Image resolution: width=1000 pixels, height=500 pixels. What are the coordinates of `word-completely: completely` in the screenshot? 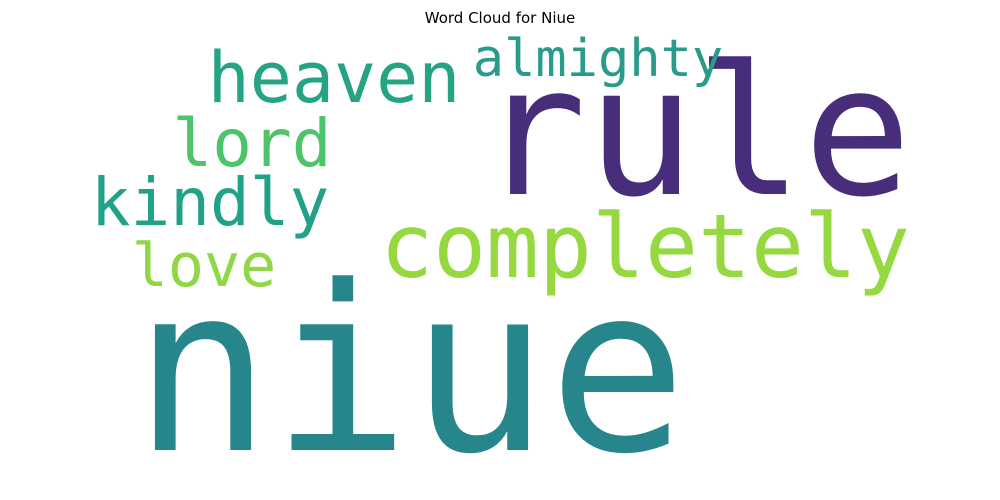 It's located at (645, 246).